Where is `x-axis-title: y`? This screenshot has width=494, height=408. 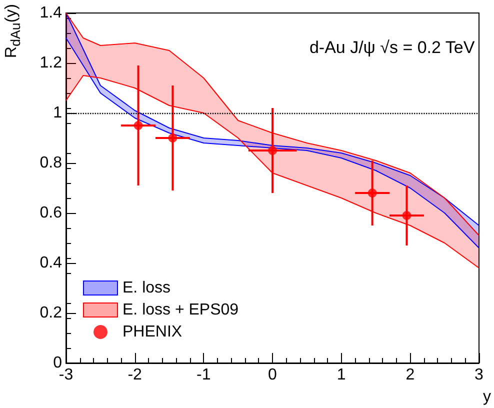
x-axis-title: y is located at coordinates (487, 397).